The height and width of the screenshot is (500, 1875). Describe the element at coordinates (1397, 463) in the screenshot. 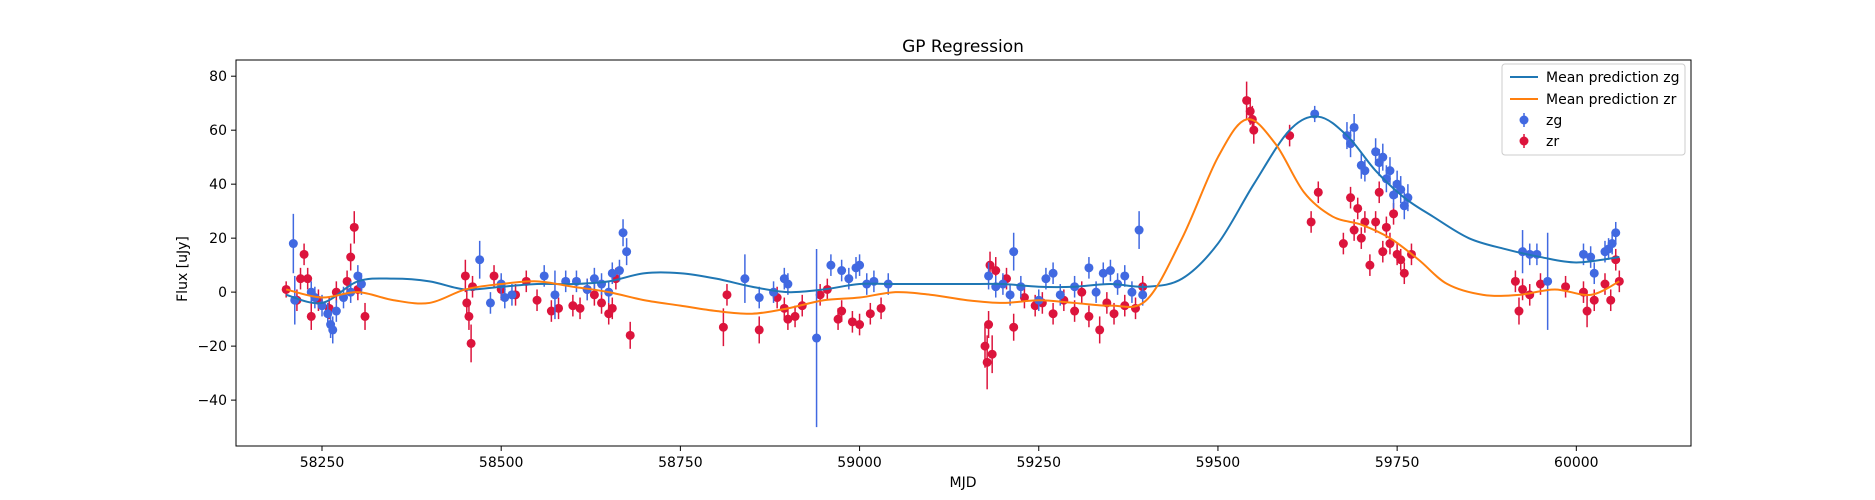

I see `x-tick-label: 59750` at that location.